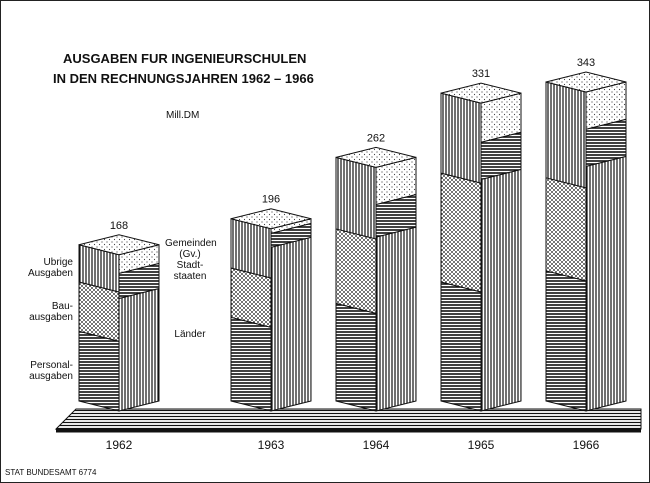 The height and width of the screenshot is (483, 650). Describe the element at coordinates (51, 311) in the screenshot. I see `legend-label: Bau-ausgaben` at that location.